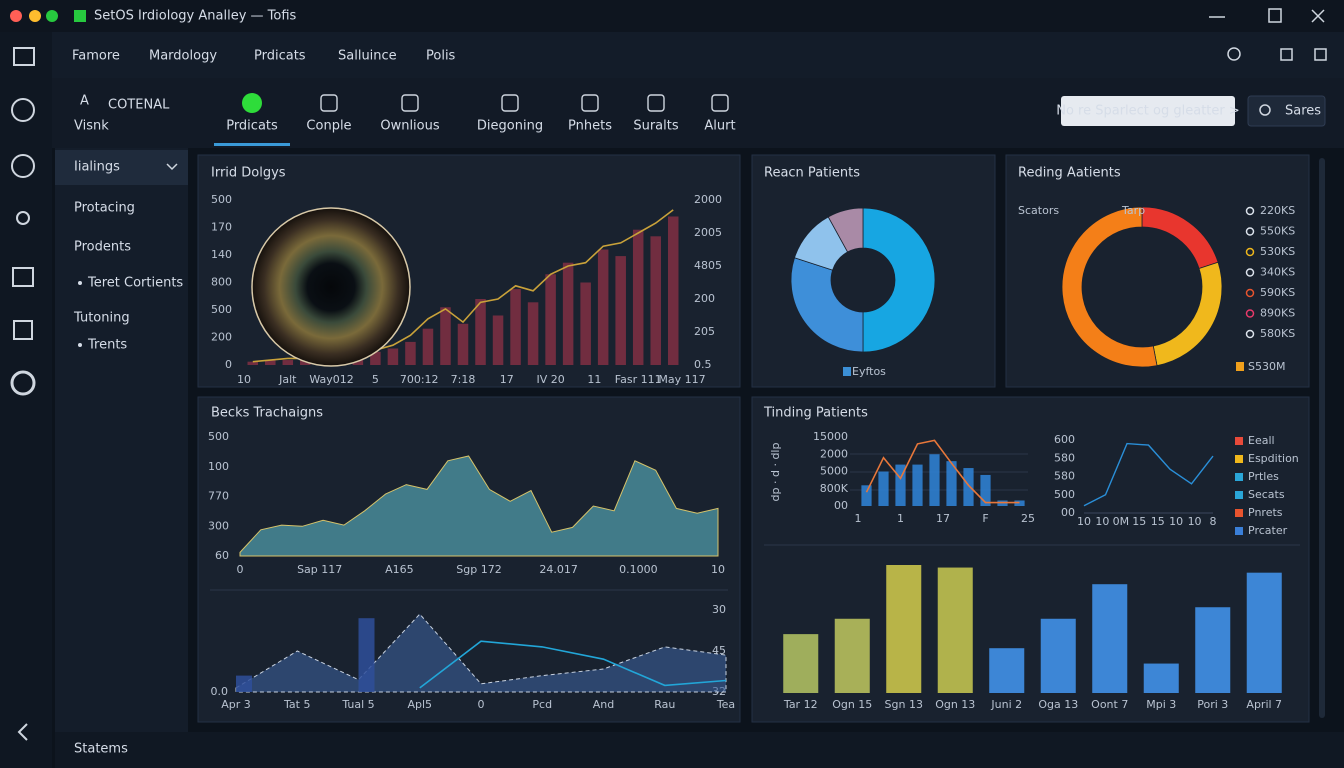  Describe the element at coordinates (80, 283) in the screenshot. I see `bullet` at that location.